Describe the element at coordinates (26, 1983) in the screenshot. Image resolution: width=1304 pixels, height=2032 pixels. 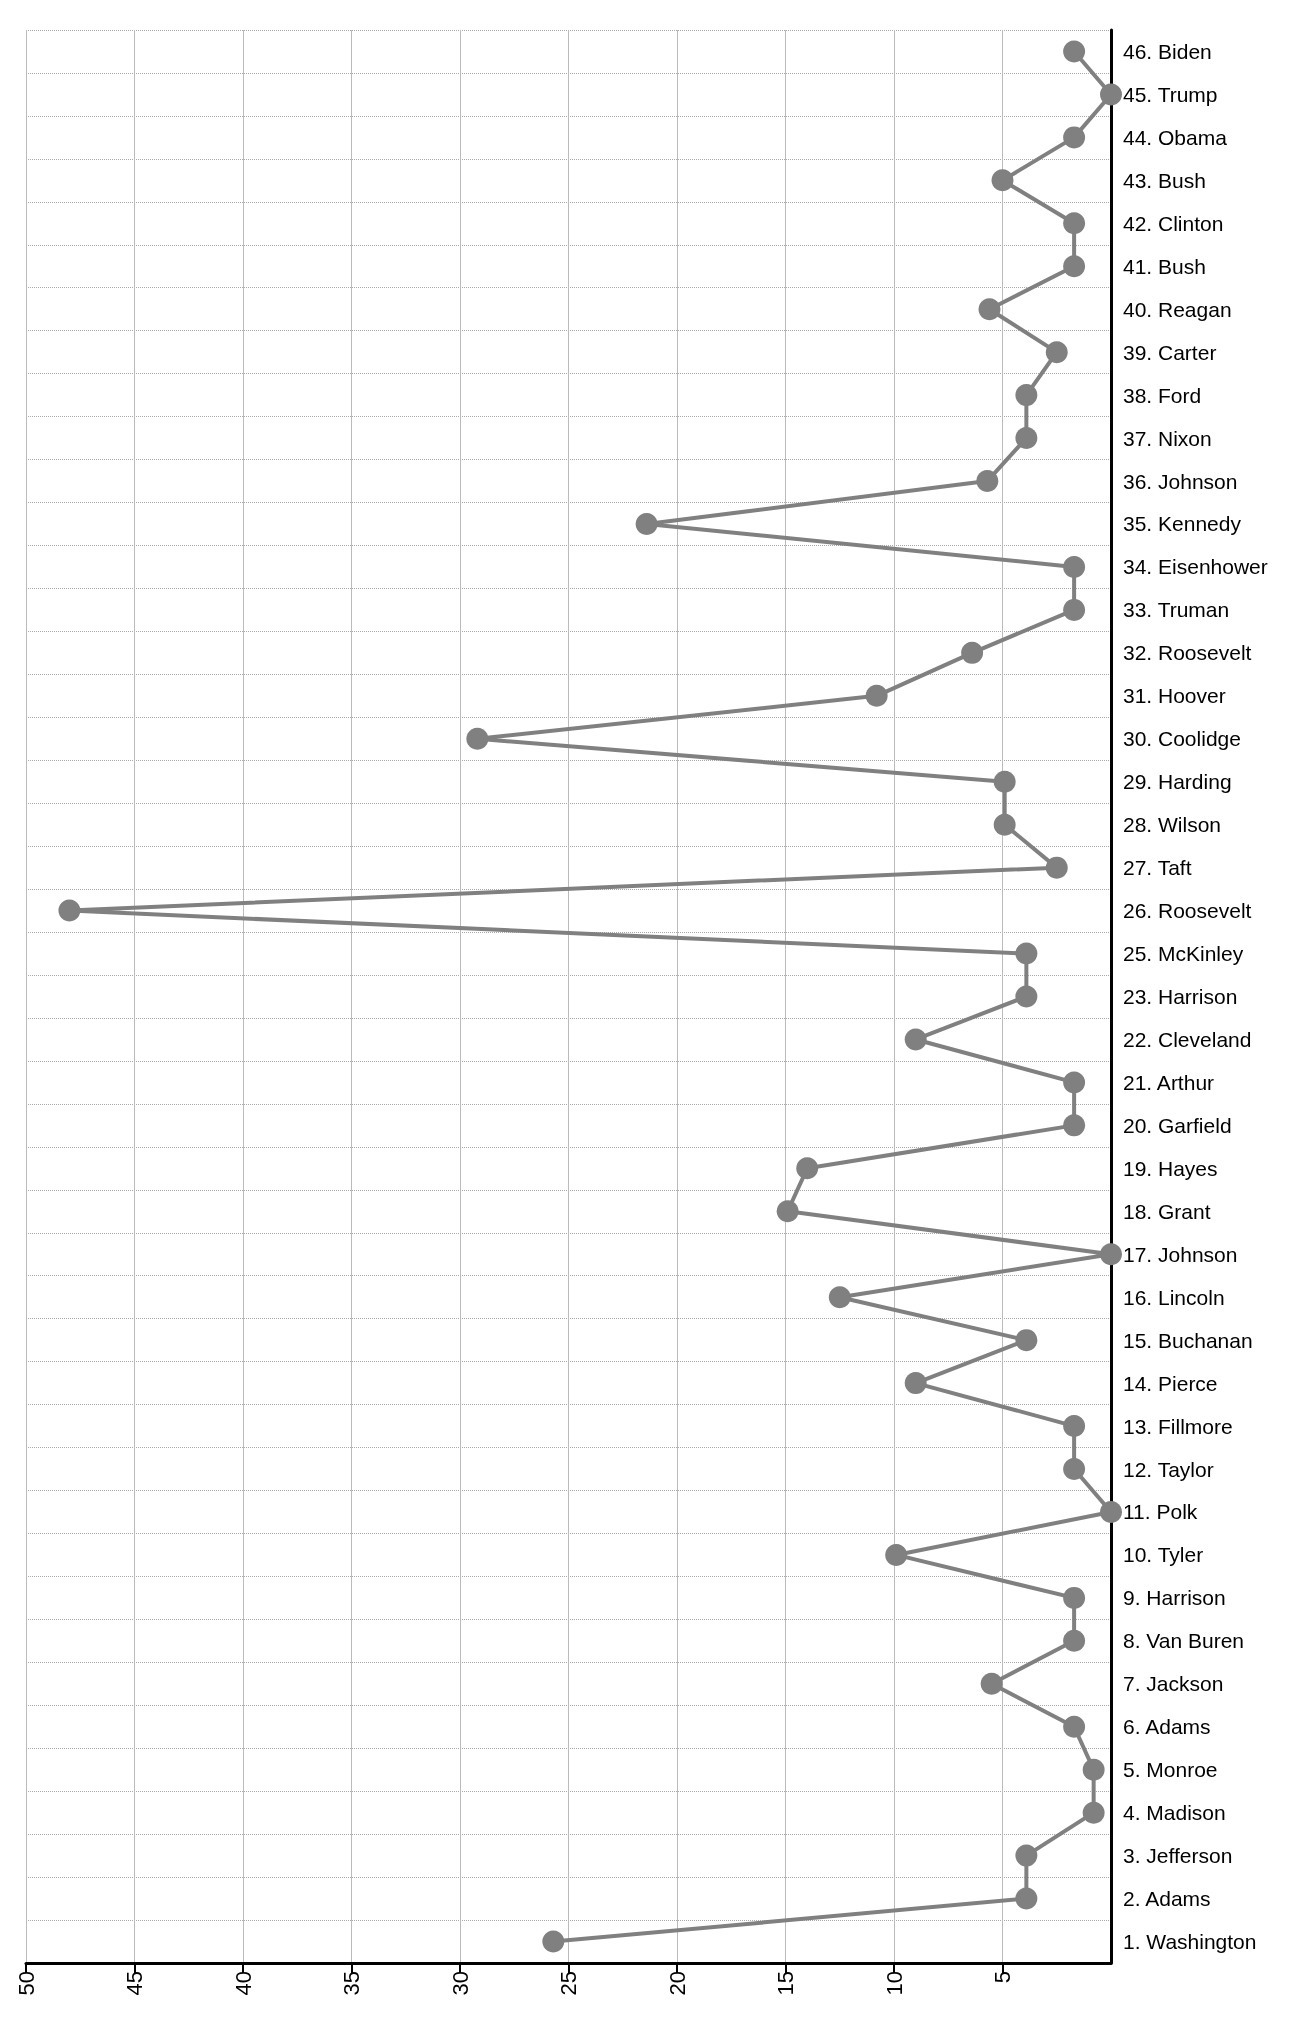
I see `x-tick-label: 50` at that location.